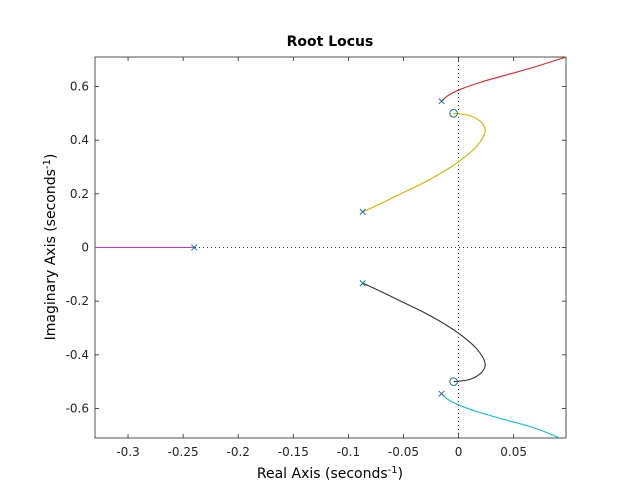  What do you see at coordinates (183, 452) in the screenshot?
I see `x-tick-label: -0.25` at bounding box center [183, 452].